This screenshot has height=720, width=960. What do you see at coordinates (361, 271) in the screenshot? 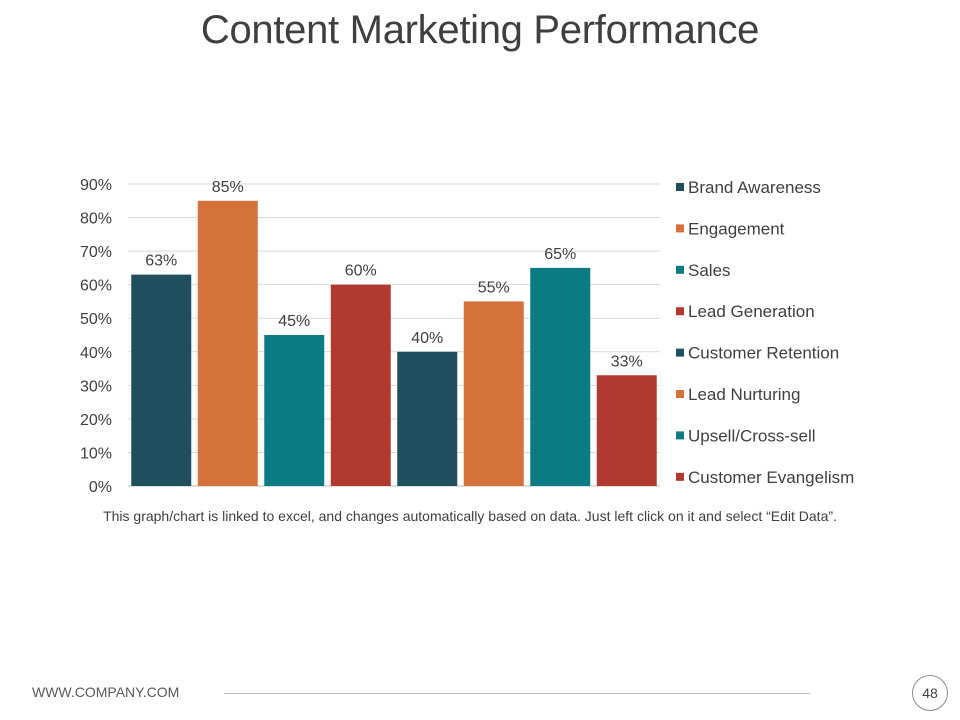
I see `data-label: 60%` at bounding box center [361, 271].